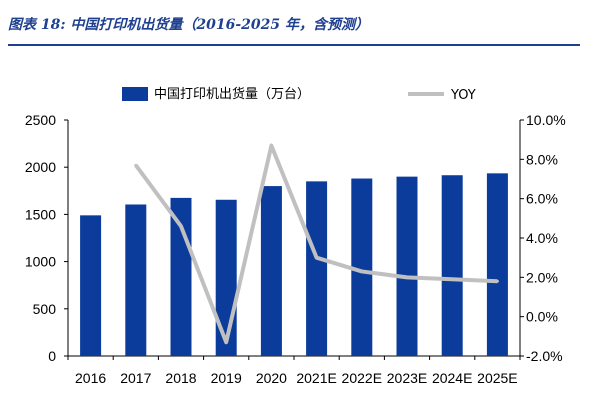  Describe the element at coordinates (544, 356) in the screenshot. I see `right-tick-label: -2.0%` at that location.